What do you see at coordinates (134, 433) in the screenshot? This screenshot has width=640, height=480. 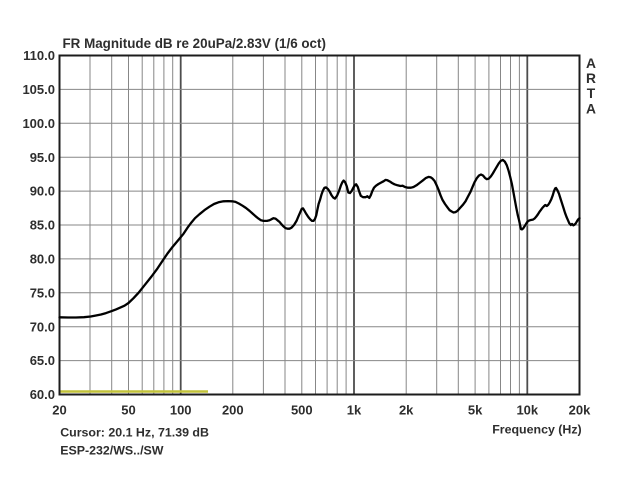 I see `svg-text: Cursor: 20.1 Hz, 71.39 dB` at bounding box center [134, 433].